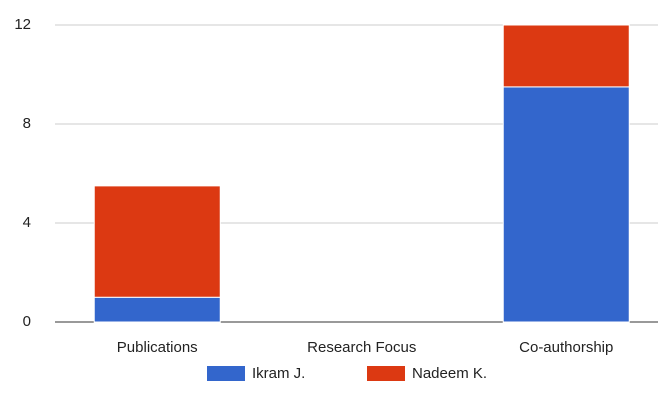 This screenshot has height=410, width=658. Describe the element at coordinates (27, 222) in the screenshot. I see `y-tick-label: 4` at that location.